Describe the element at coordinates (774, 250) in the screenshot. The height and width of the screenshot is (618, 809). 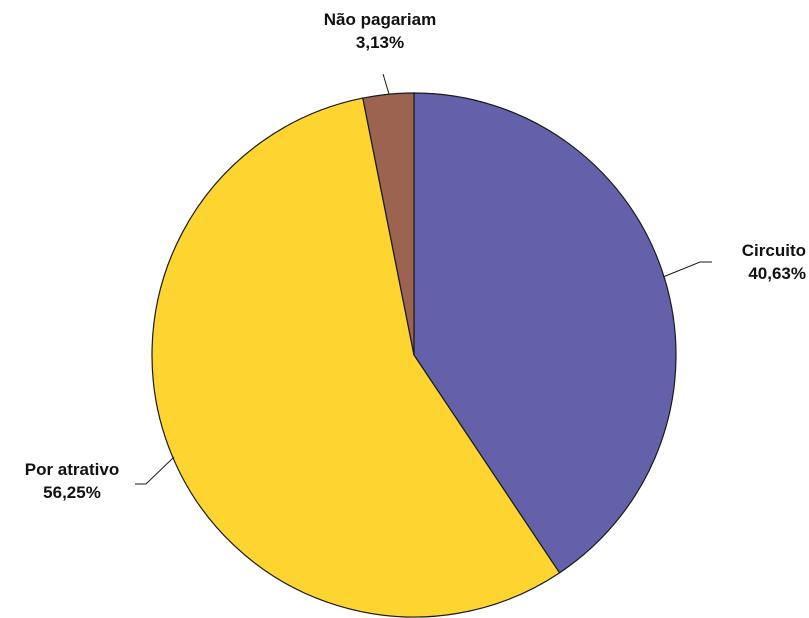
I see `label-circuito-name: Circuito` at that location.